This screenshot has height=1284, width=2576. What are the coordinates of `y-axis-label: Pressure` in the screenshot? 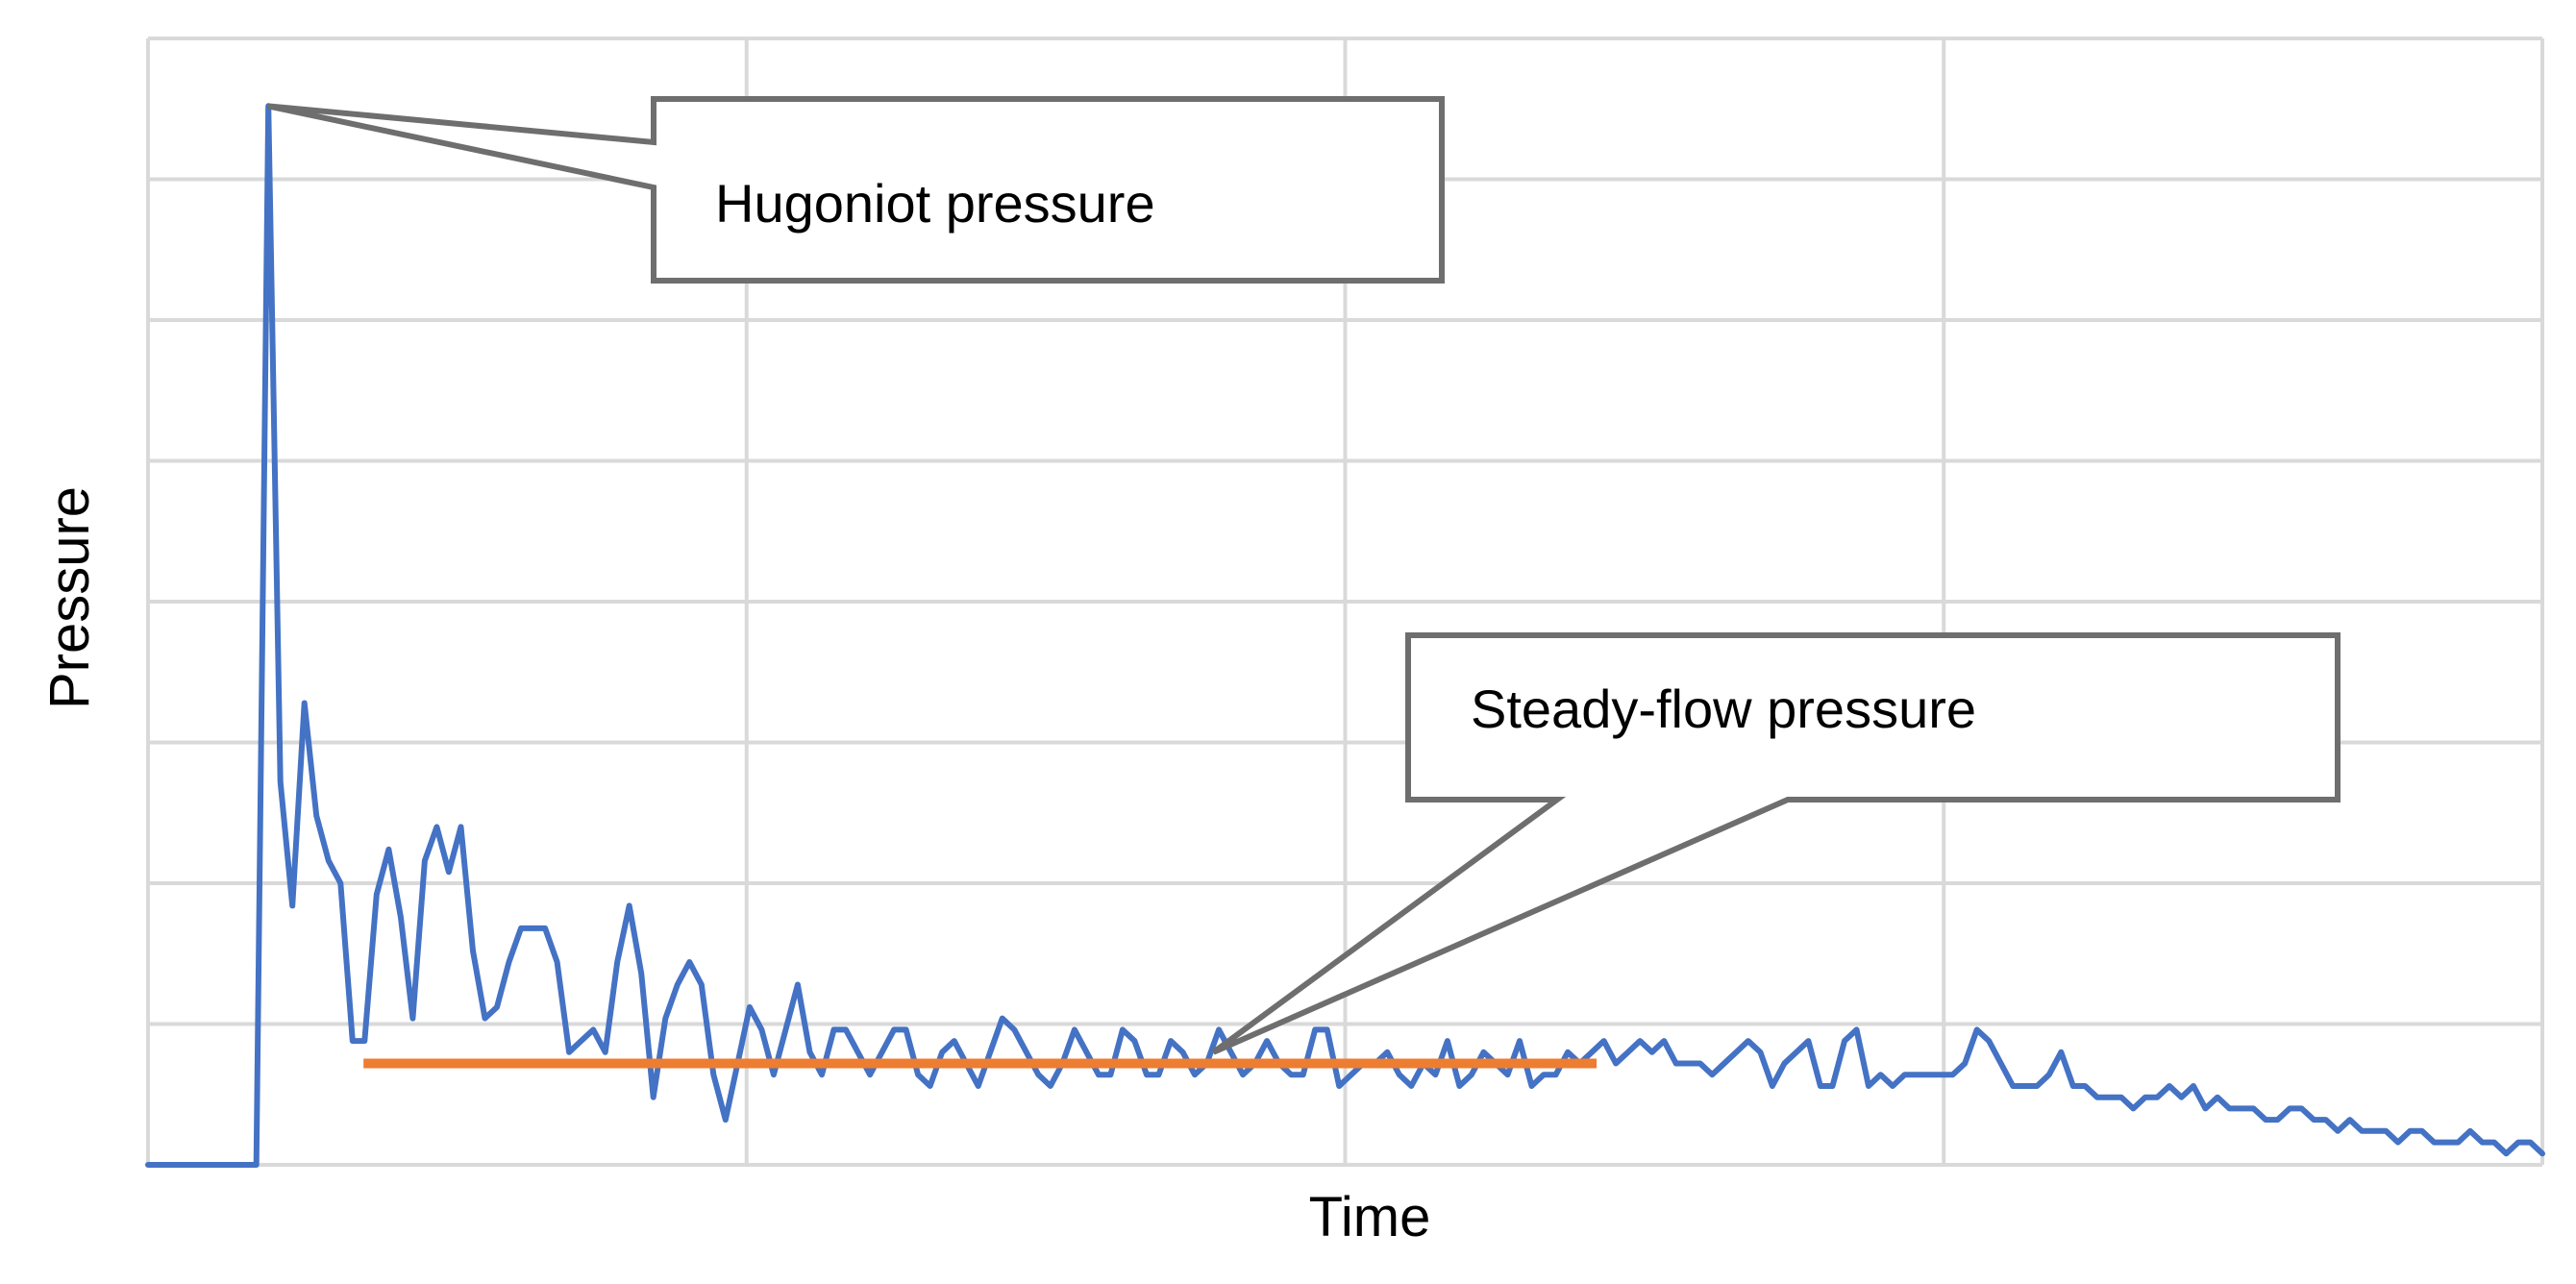 It's located at (69, 597).